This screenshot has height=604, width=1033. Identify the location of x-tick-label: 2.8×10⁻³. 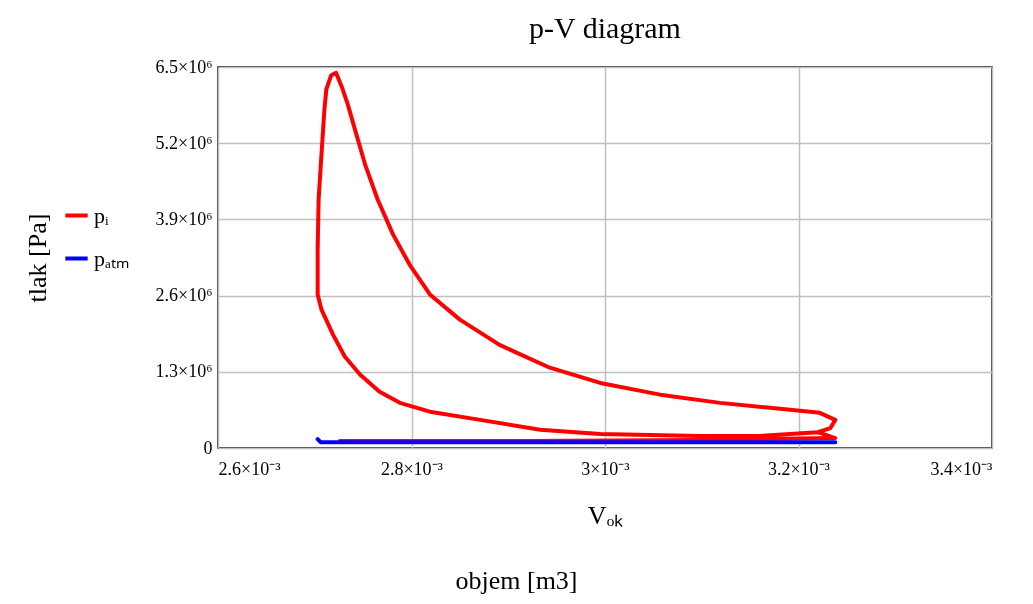
(412, 468).